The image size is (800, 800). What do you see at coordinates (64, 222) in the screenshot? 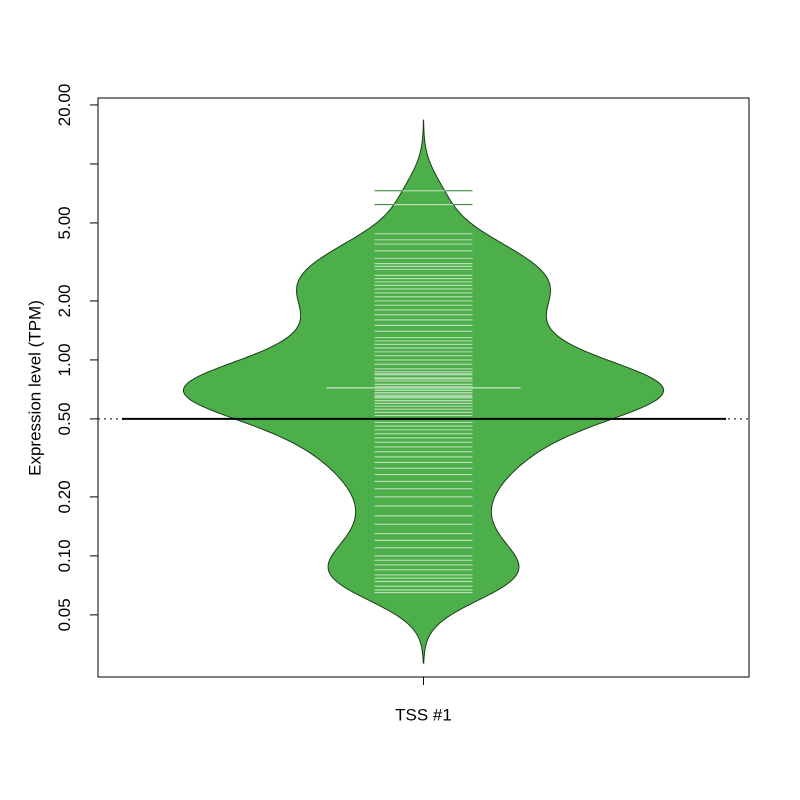
I see `y-tick-label: 5.00` at bounding box center [64, 222].